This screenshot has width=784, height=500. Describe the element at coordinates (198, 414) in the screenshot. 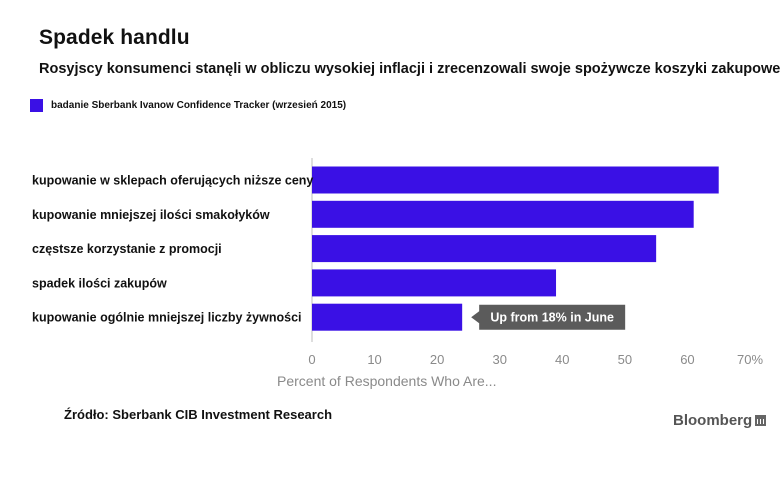

I see `source-note: Źródło: Sberbank CIB Investment Research` at that location.